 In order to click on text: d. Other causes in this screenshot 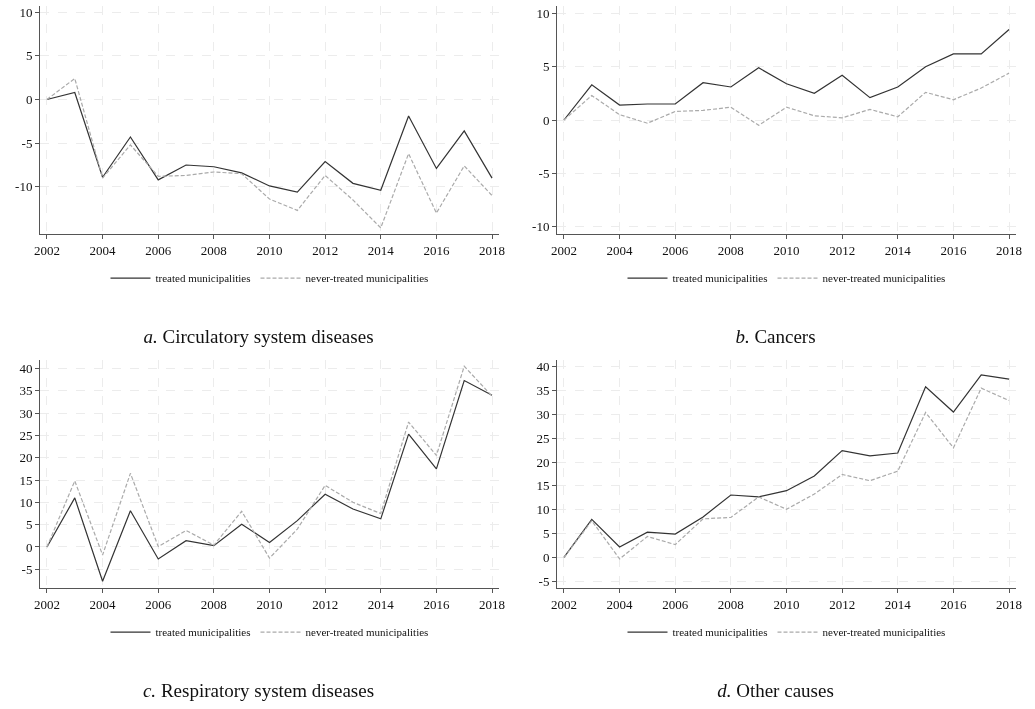, I will do `click(775, 691)`.